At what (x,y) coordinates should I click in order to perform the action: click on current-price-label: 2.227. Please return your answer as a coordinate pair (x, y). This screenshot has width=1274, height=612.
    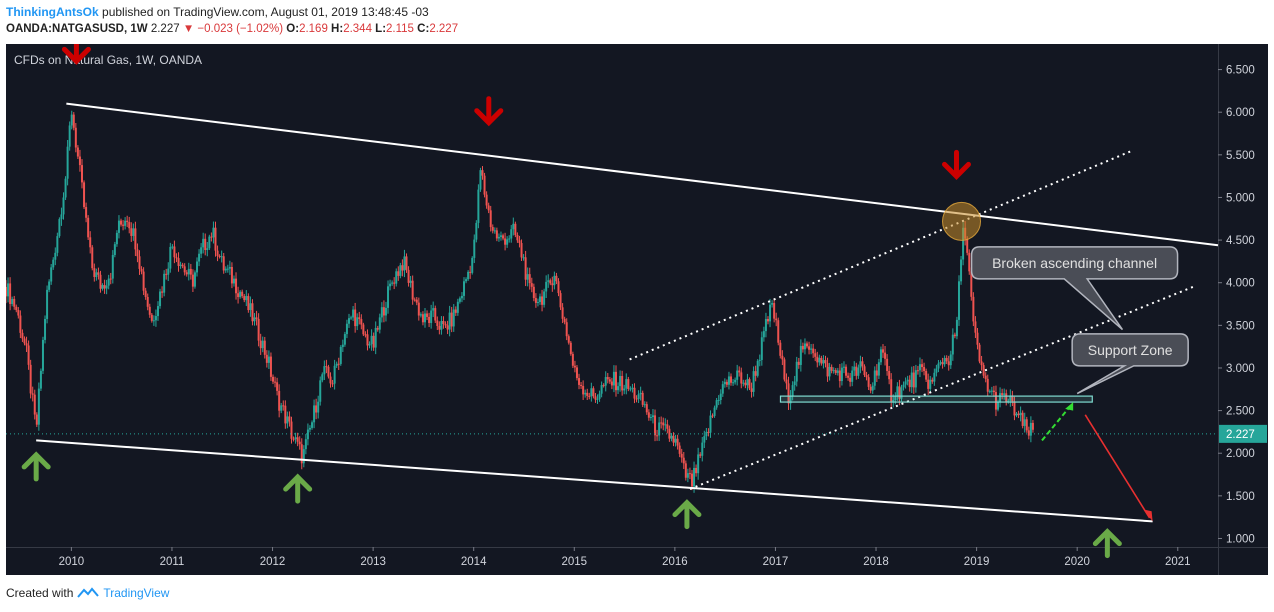
    Looking at the image, I should click on (1243, 433).